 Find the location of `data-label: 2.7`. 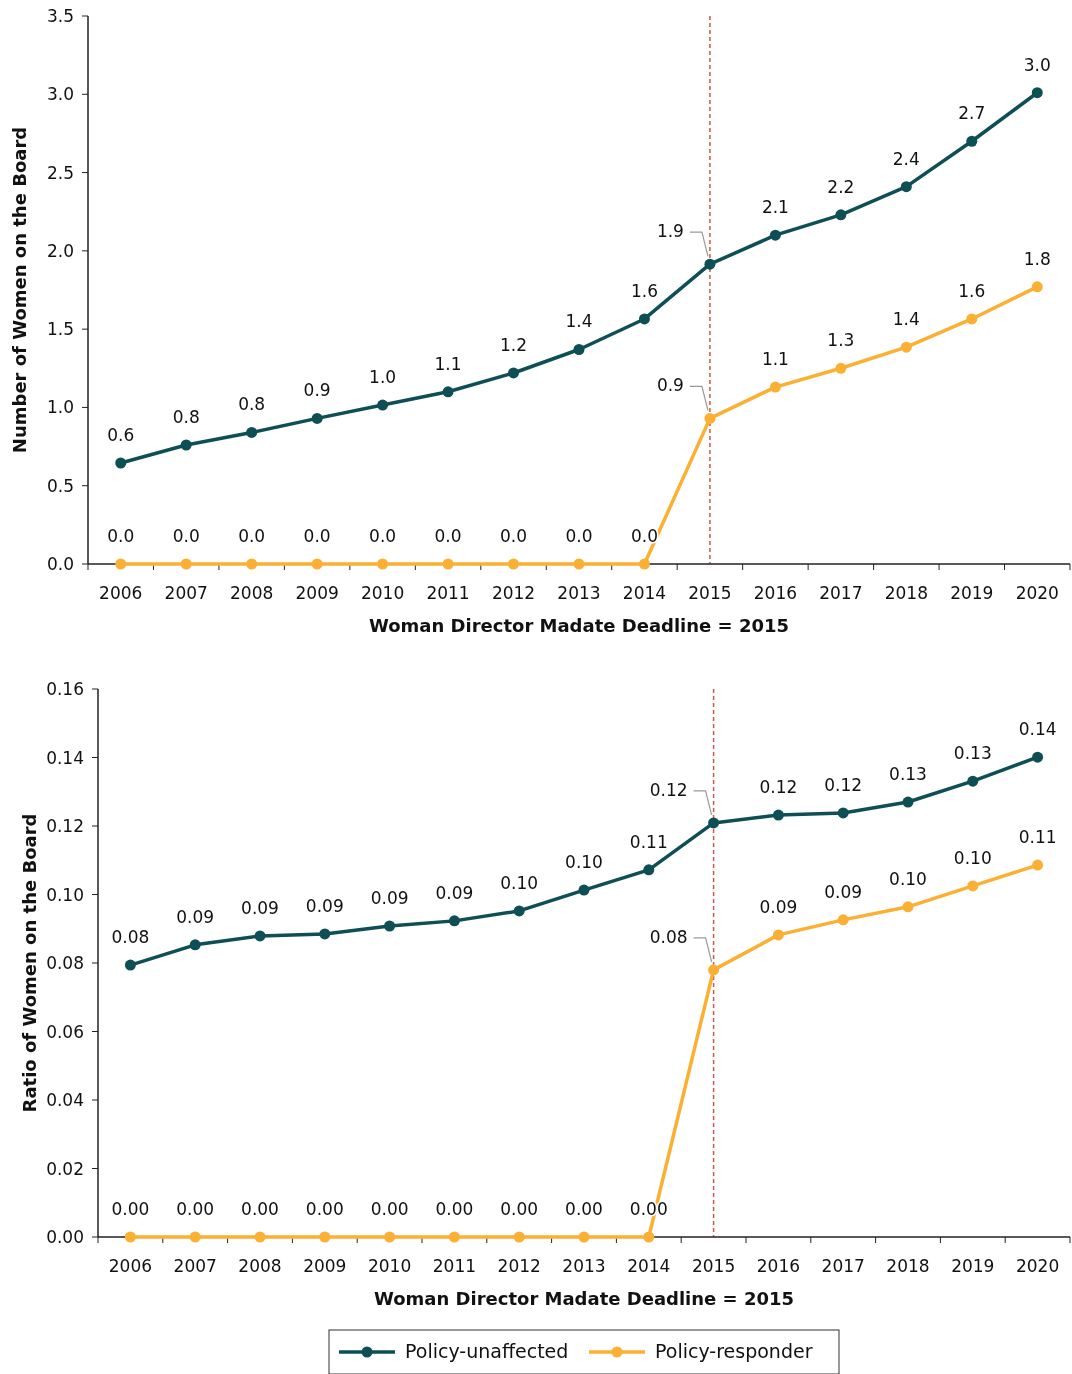

data-label: 2.7 is located at coordinates (972, 113).